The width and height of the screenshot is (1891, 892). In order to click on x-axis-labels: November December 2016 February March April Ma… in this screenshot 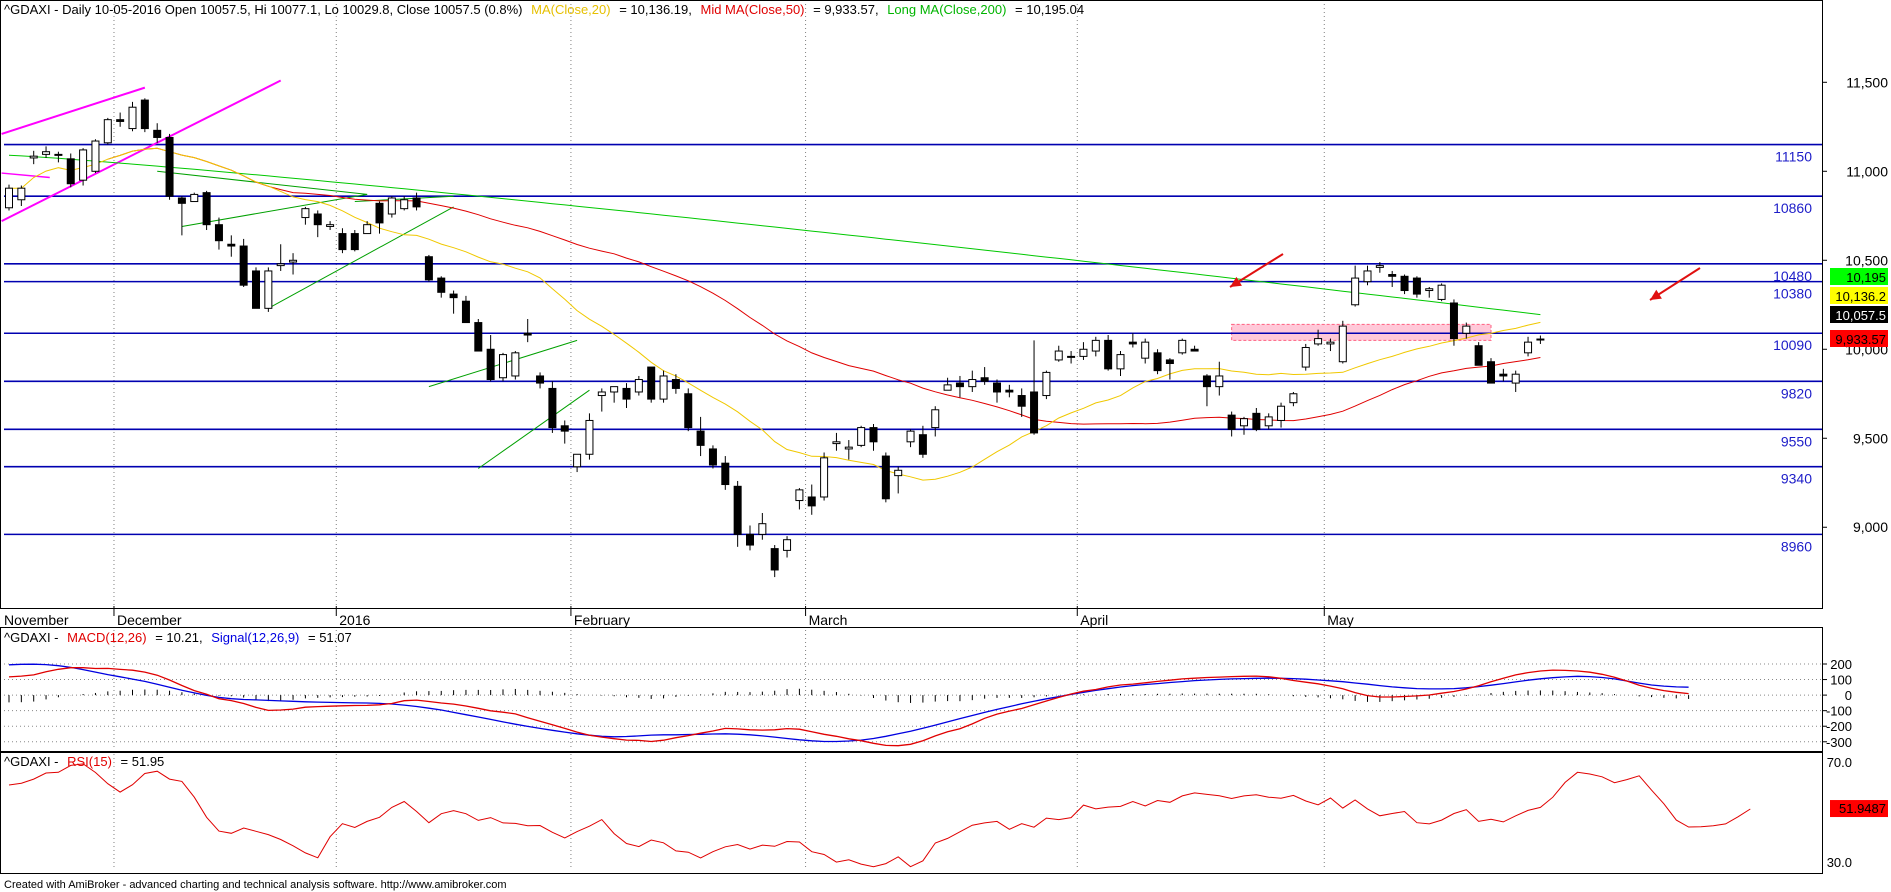, I will do `click(679, 617)`.